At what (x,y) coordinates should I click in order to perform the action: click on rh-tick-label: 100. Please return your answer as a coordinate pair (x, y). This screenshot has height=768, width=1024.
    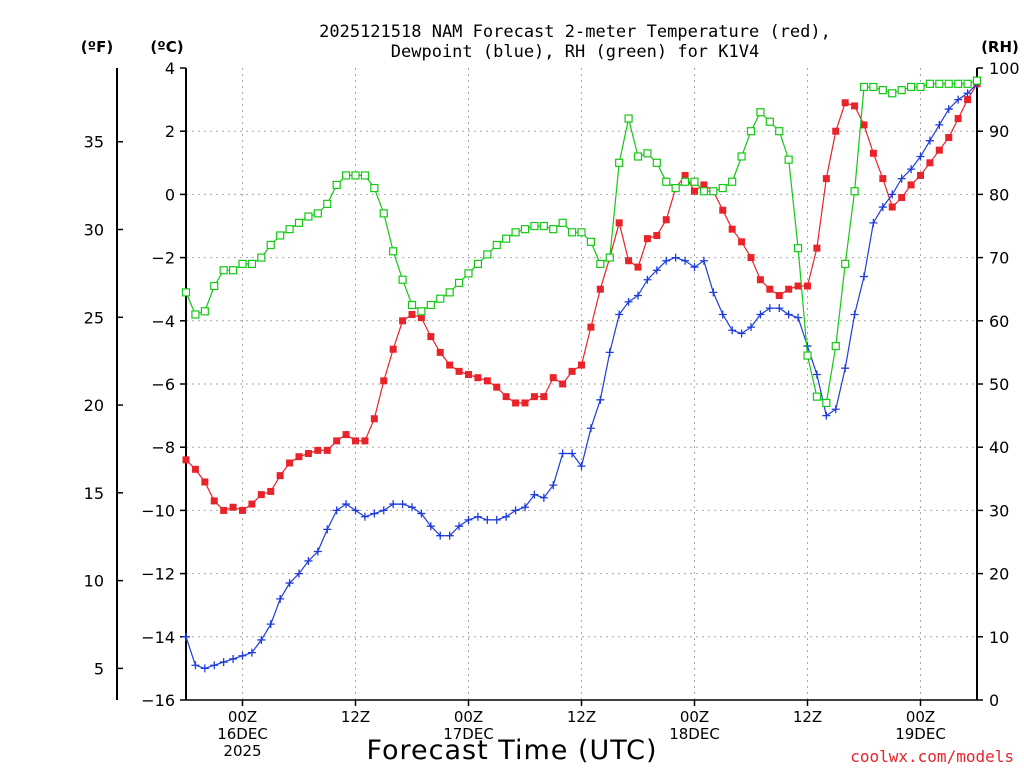
    Looking at the image, I should click on (1004, 68).